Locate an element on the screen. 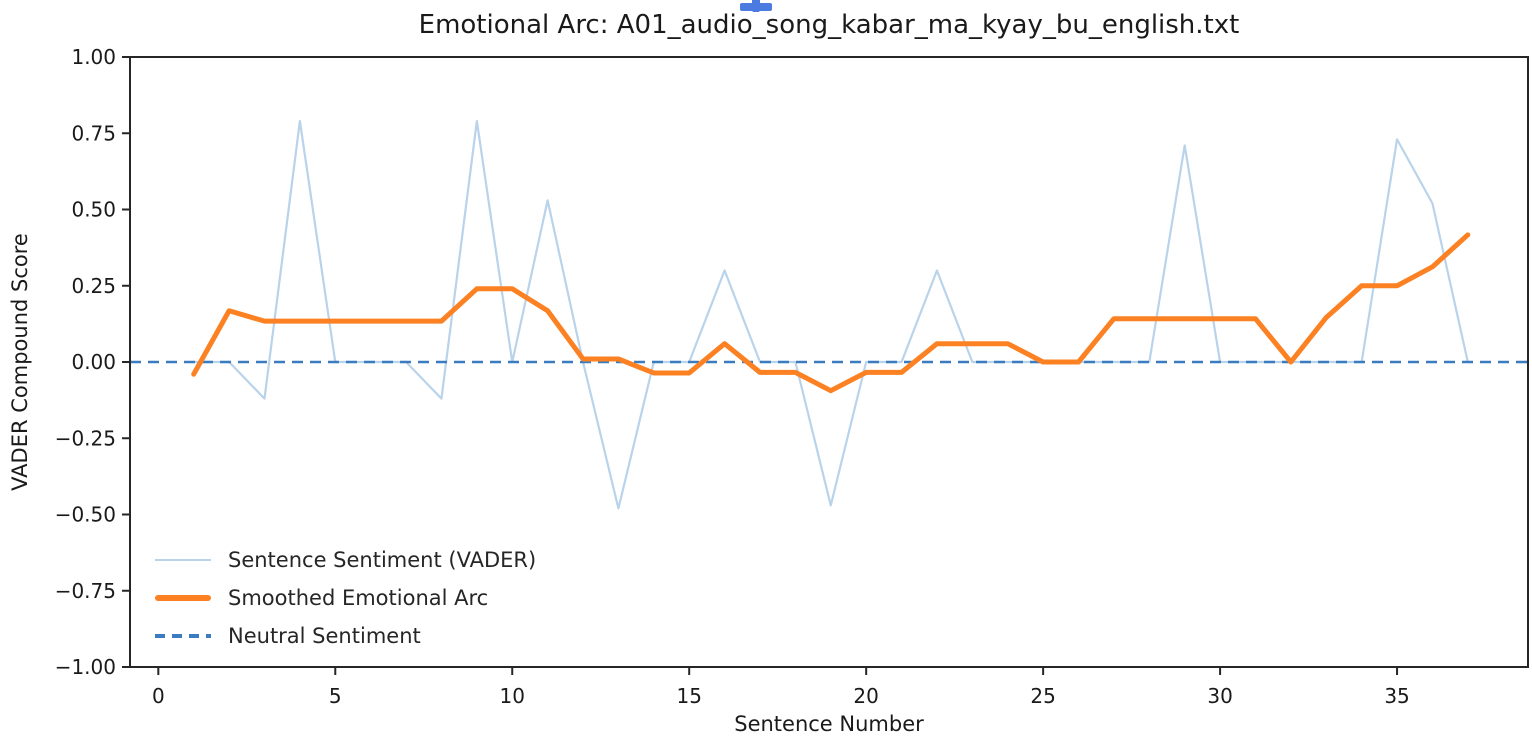  y-tick-label: −1.00 is located at coordinates (85, 667).